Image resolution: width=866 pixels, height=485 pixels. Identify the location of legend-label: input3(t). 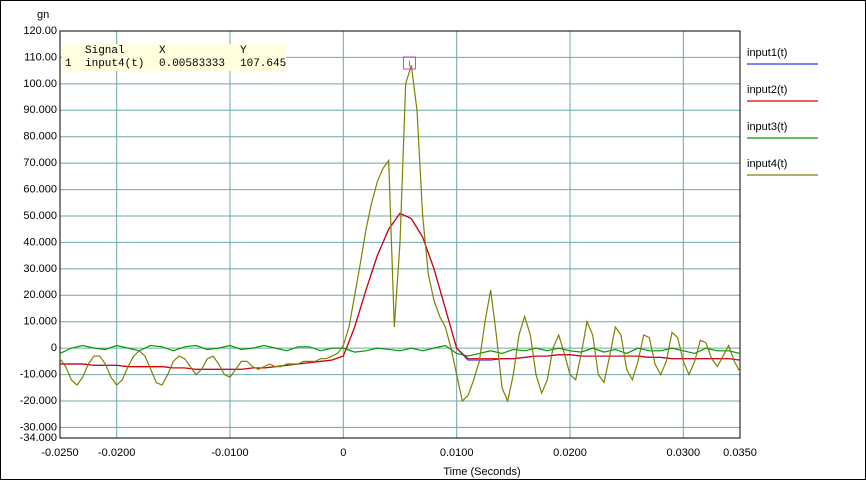
(767, 127).